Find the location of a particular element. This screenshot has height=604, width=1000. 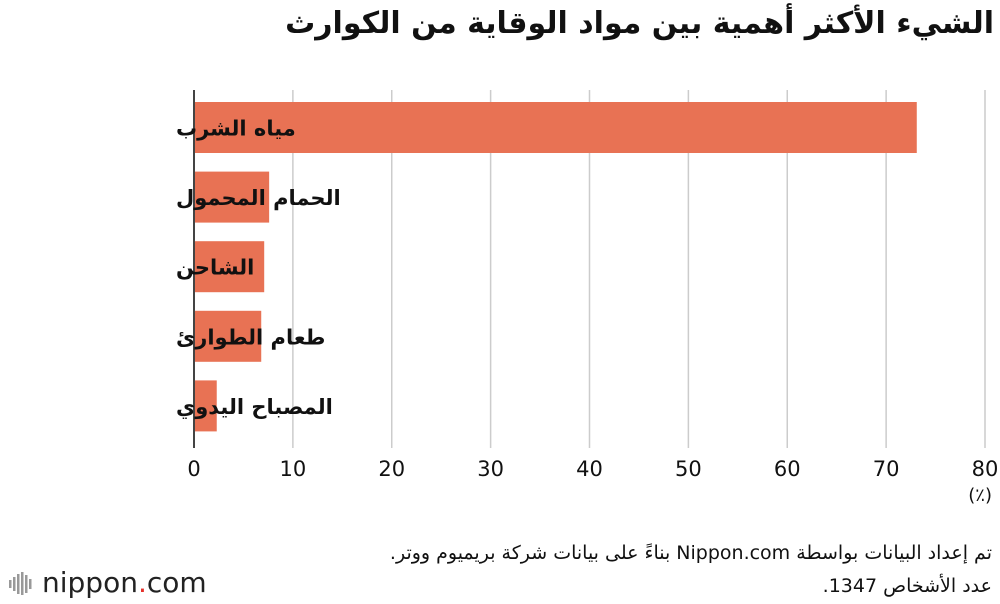

category-label: الحمام المحمول is located at coordinates (258, 198).